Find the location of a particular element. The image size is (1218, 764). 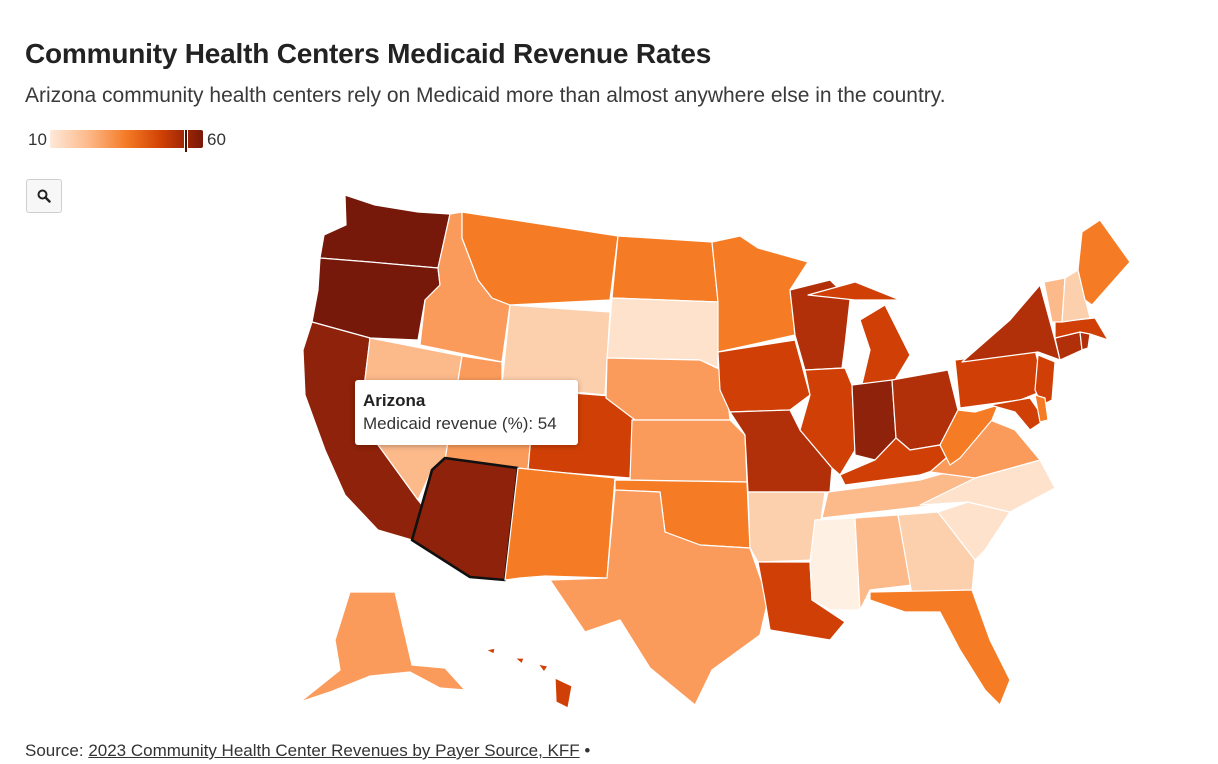

state-delaware is located at coordinates (1041, 408).